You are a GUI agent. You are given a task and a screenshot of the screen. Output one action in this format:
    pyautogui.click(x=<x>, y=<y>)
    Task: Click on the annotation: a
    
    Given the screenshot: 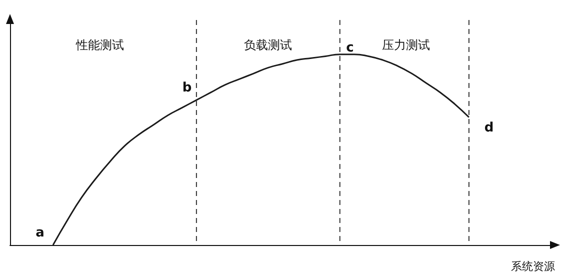 What is the action you would take?
    pyautogui.click(x=40, y=233)
    